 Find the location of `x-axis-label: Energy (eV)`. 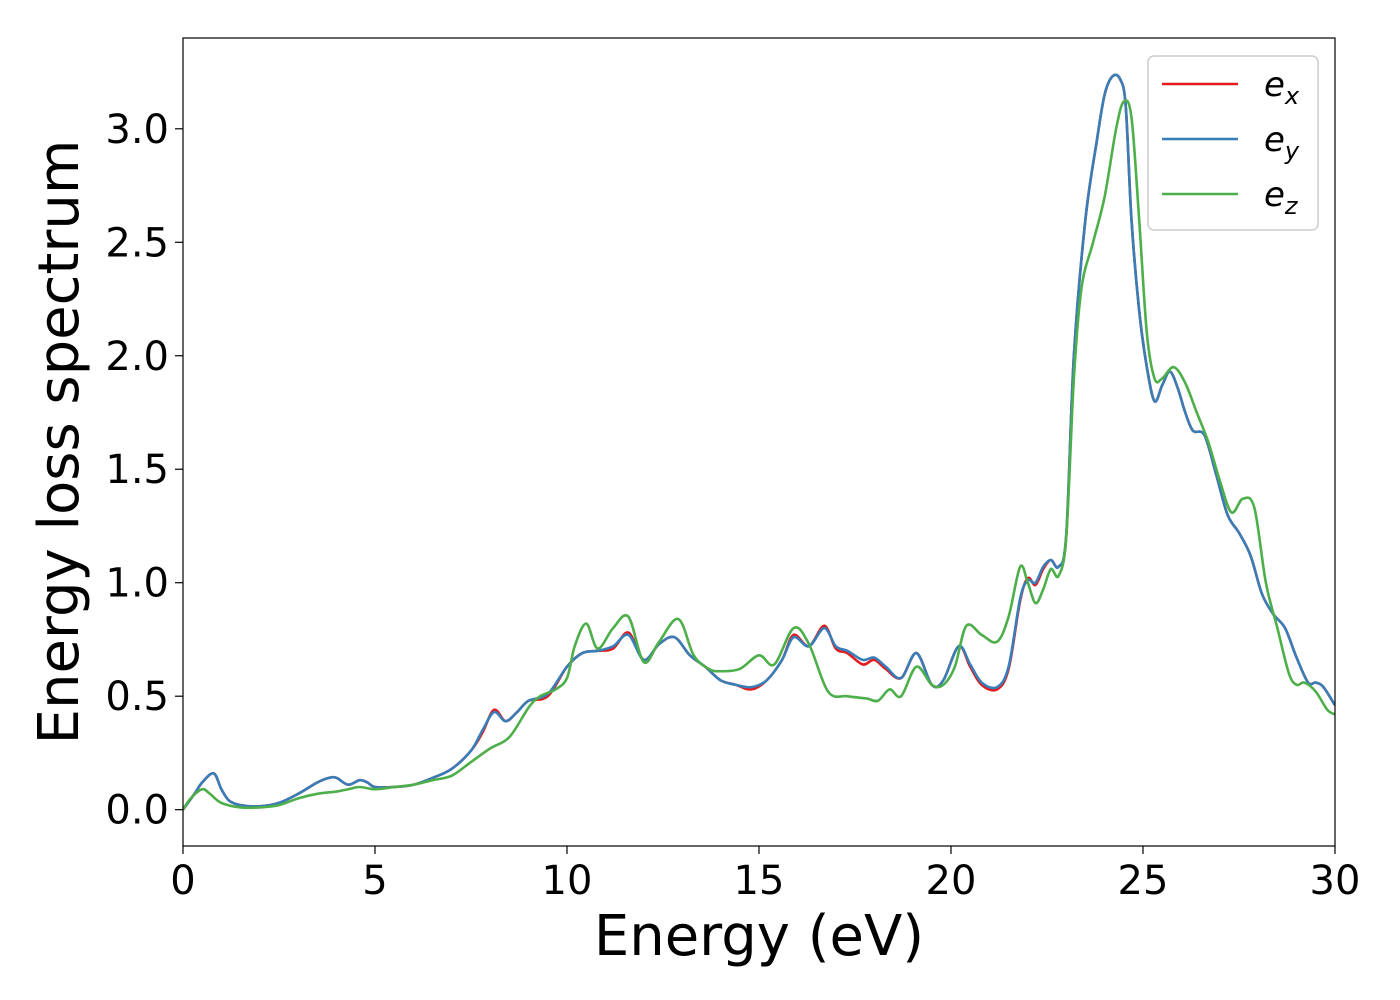

x-axis-label: Energy (eV) is located at coordinates (759, 936).